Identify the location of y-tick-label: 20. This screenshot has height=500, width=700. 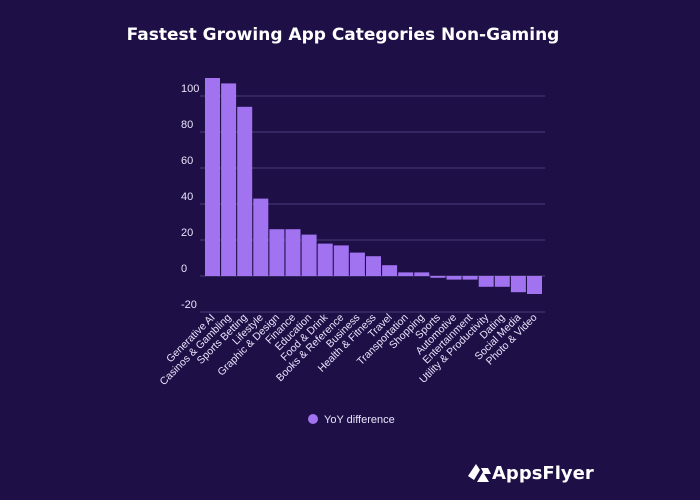
(187, 233).